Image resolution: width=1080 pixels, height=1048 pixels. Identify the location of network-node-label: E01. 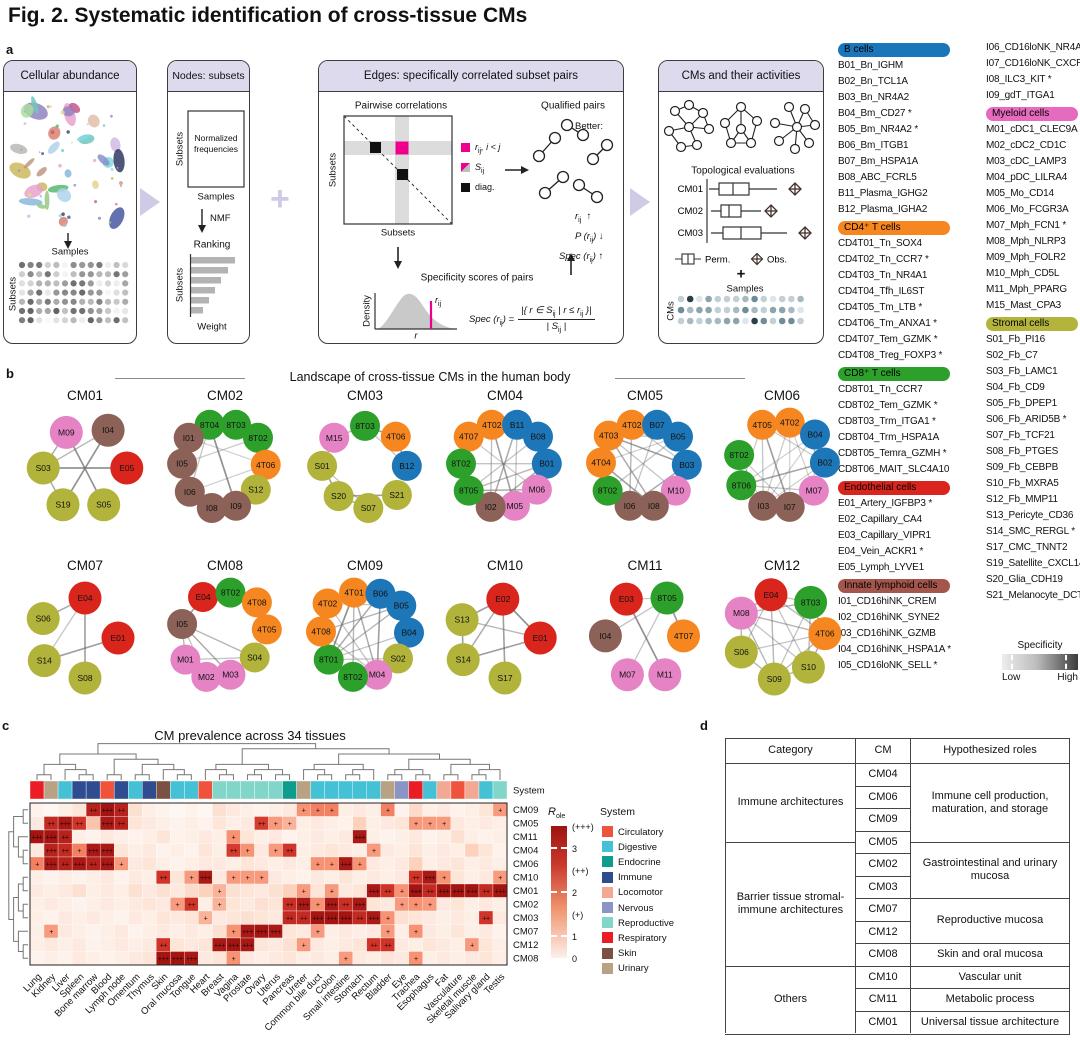
(540, 638).